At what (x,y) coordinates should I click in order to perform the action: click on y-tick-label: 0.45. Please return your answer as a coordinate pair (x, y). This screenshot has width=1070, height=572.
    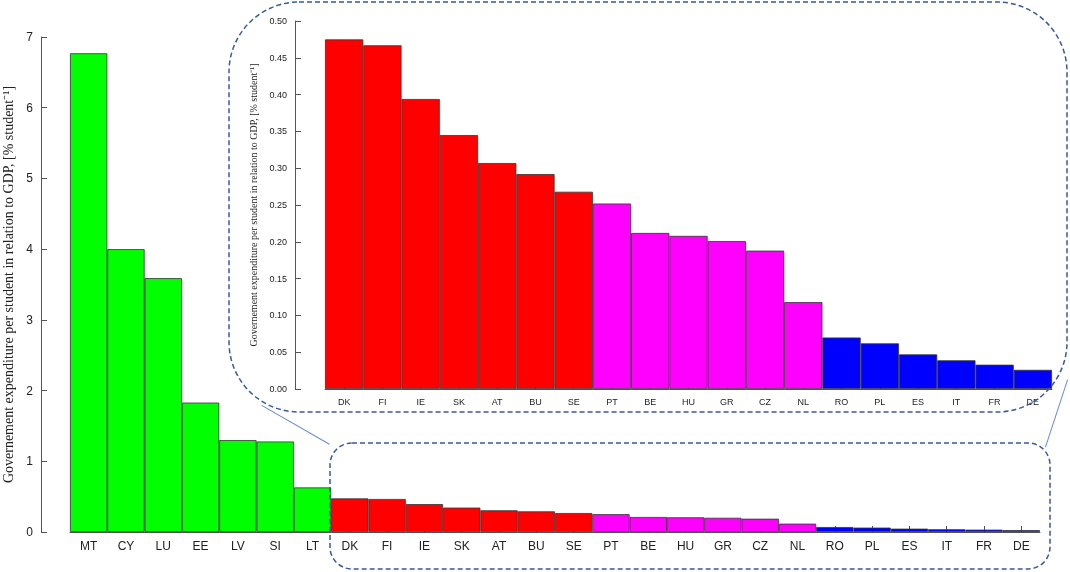
    Looking at the image, I should click on (278, 57).